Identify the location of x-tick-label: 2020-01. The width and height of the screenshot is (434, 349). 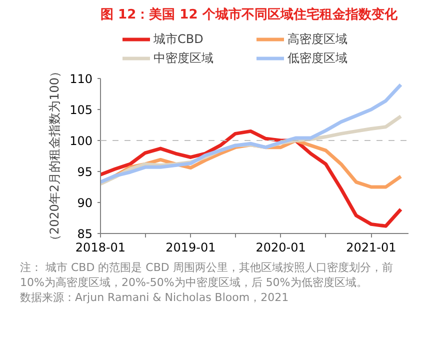
(281, 247).